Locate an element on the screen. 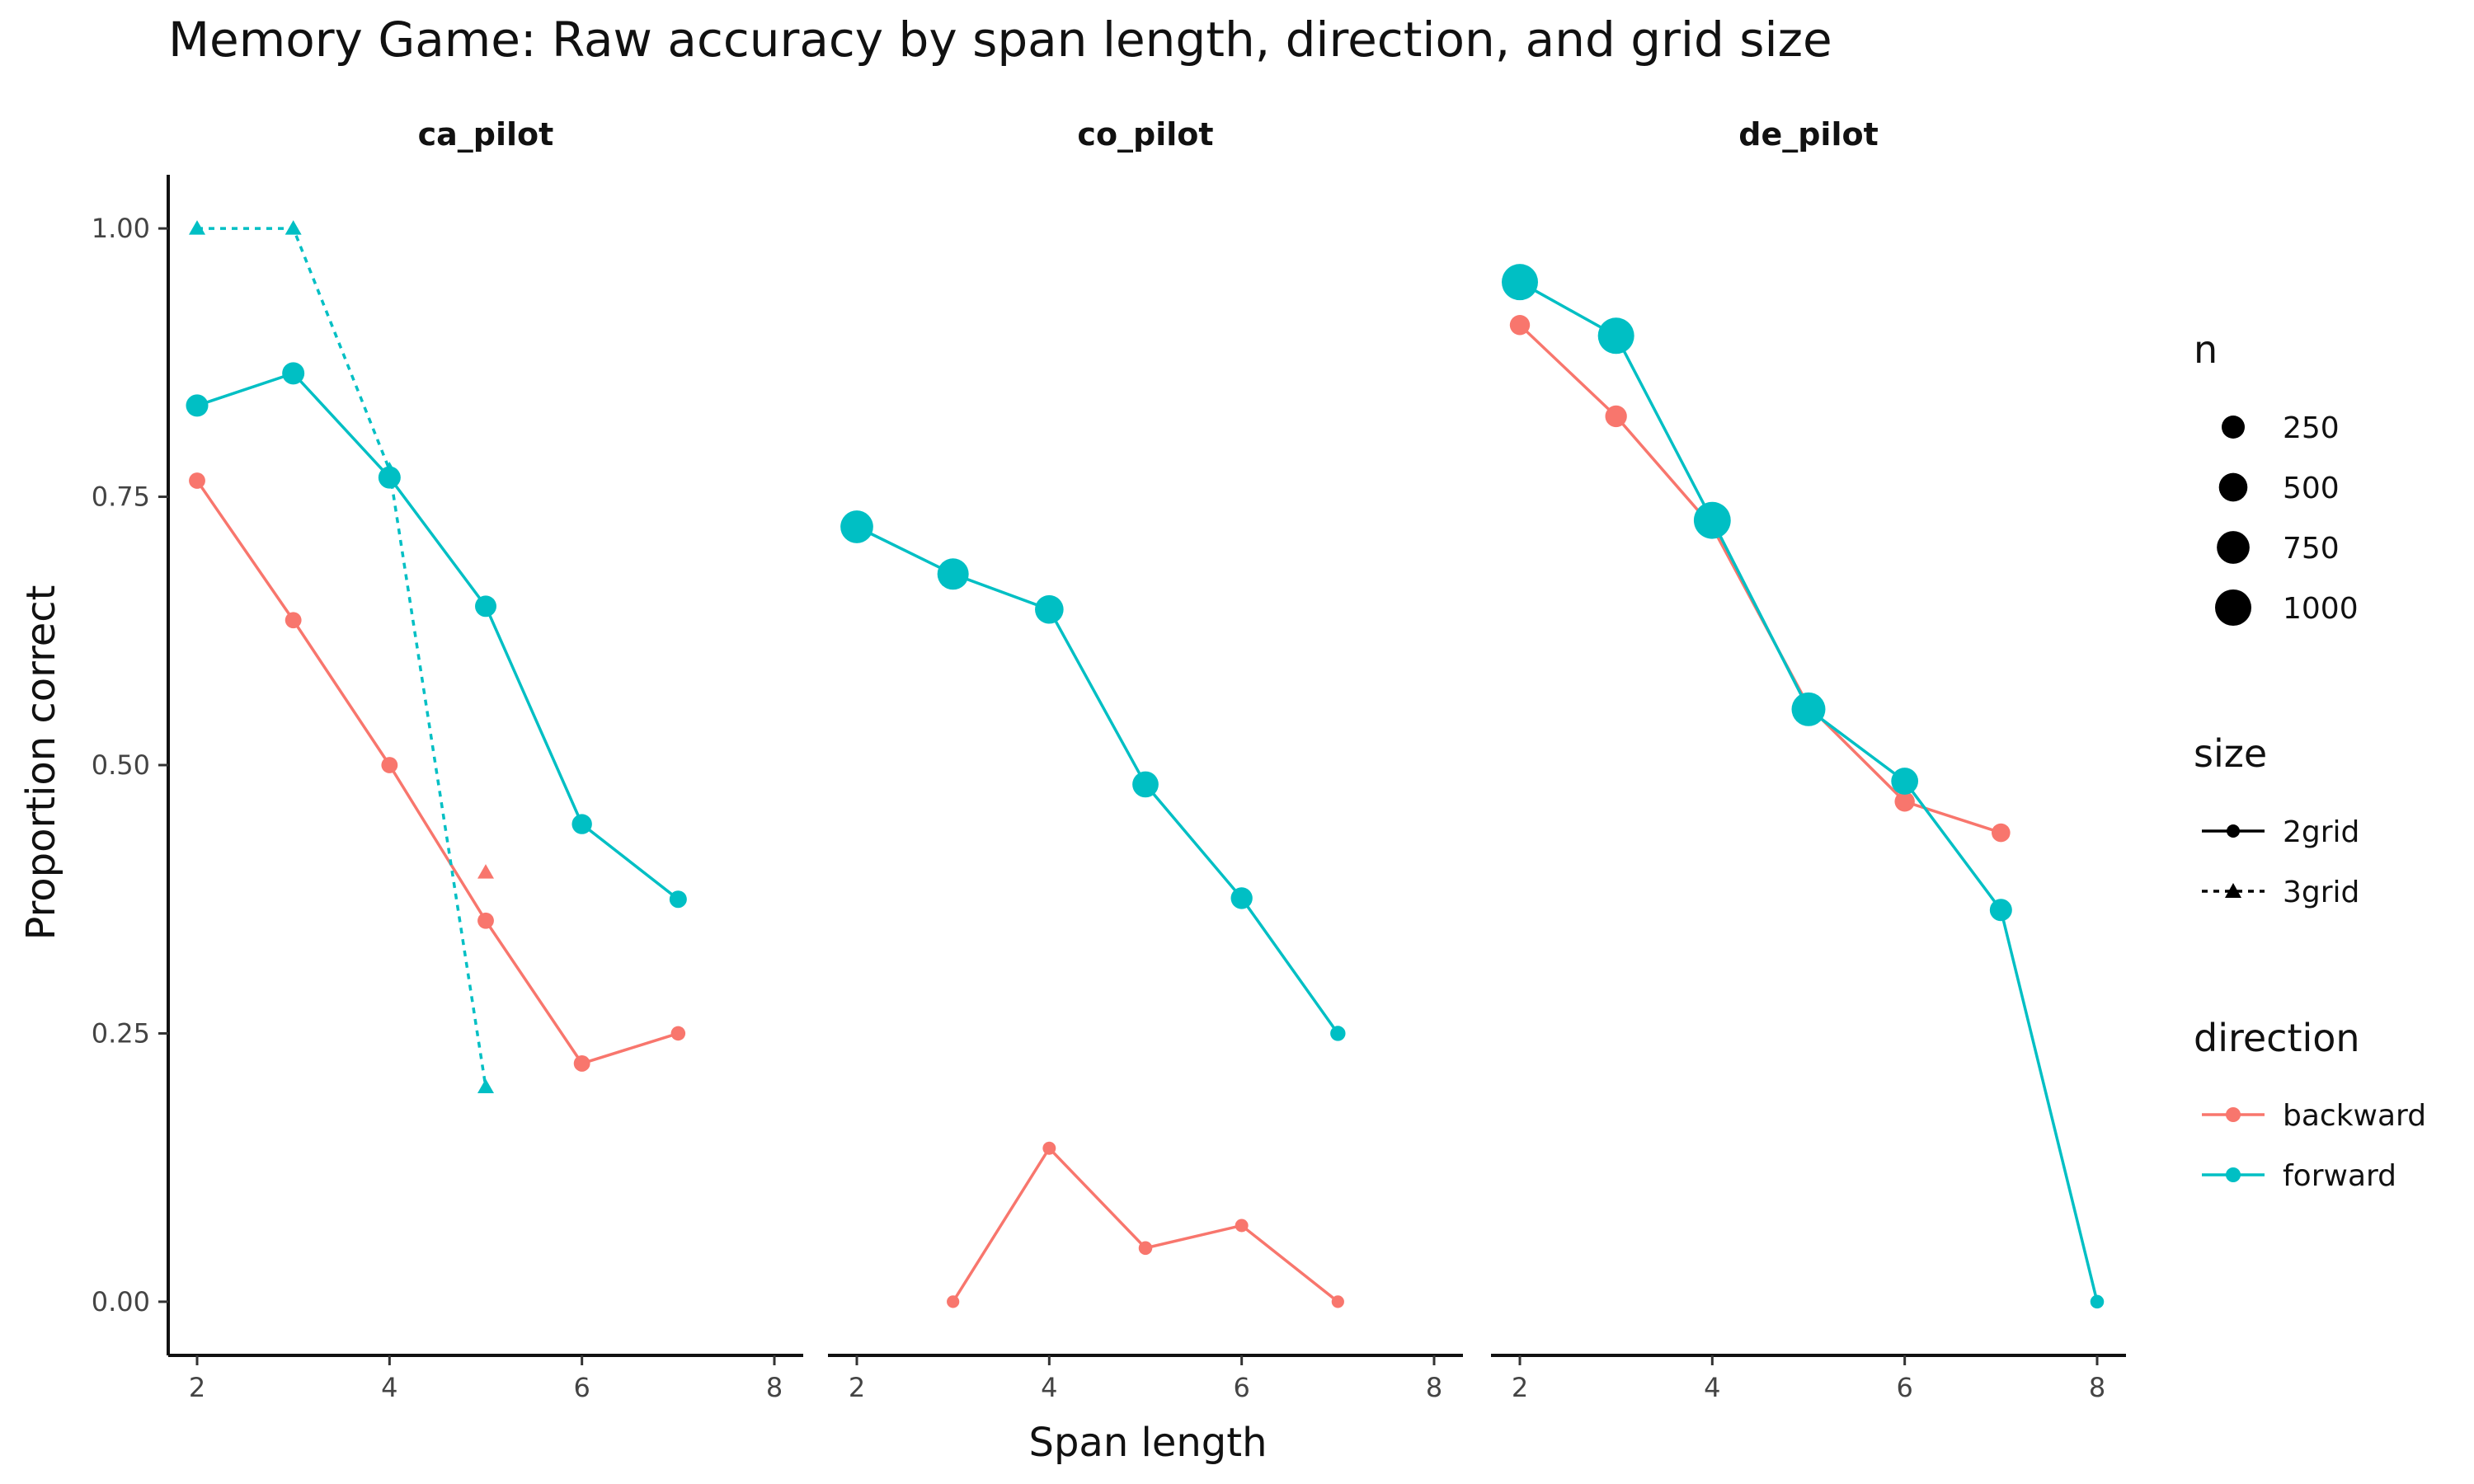 This screenshot has width=2474, height=1484. legend-label: forward is located at coordinates (2339, 1176).